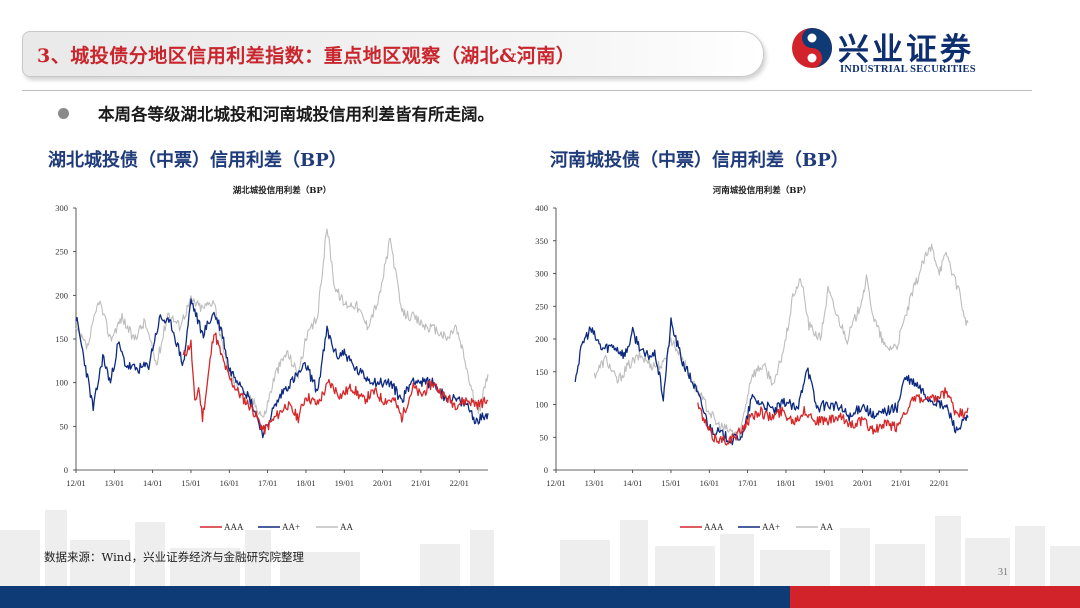 This screenshot has height=608, width=1080. Describe the element at coordinates (174, 557) in the screenshot. I see `data-source-note: 数据来源：Wind，兴业证券经济与金融研究院整理` at that location.